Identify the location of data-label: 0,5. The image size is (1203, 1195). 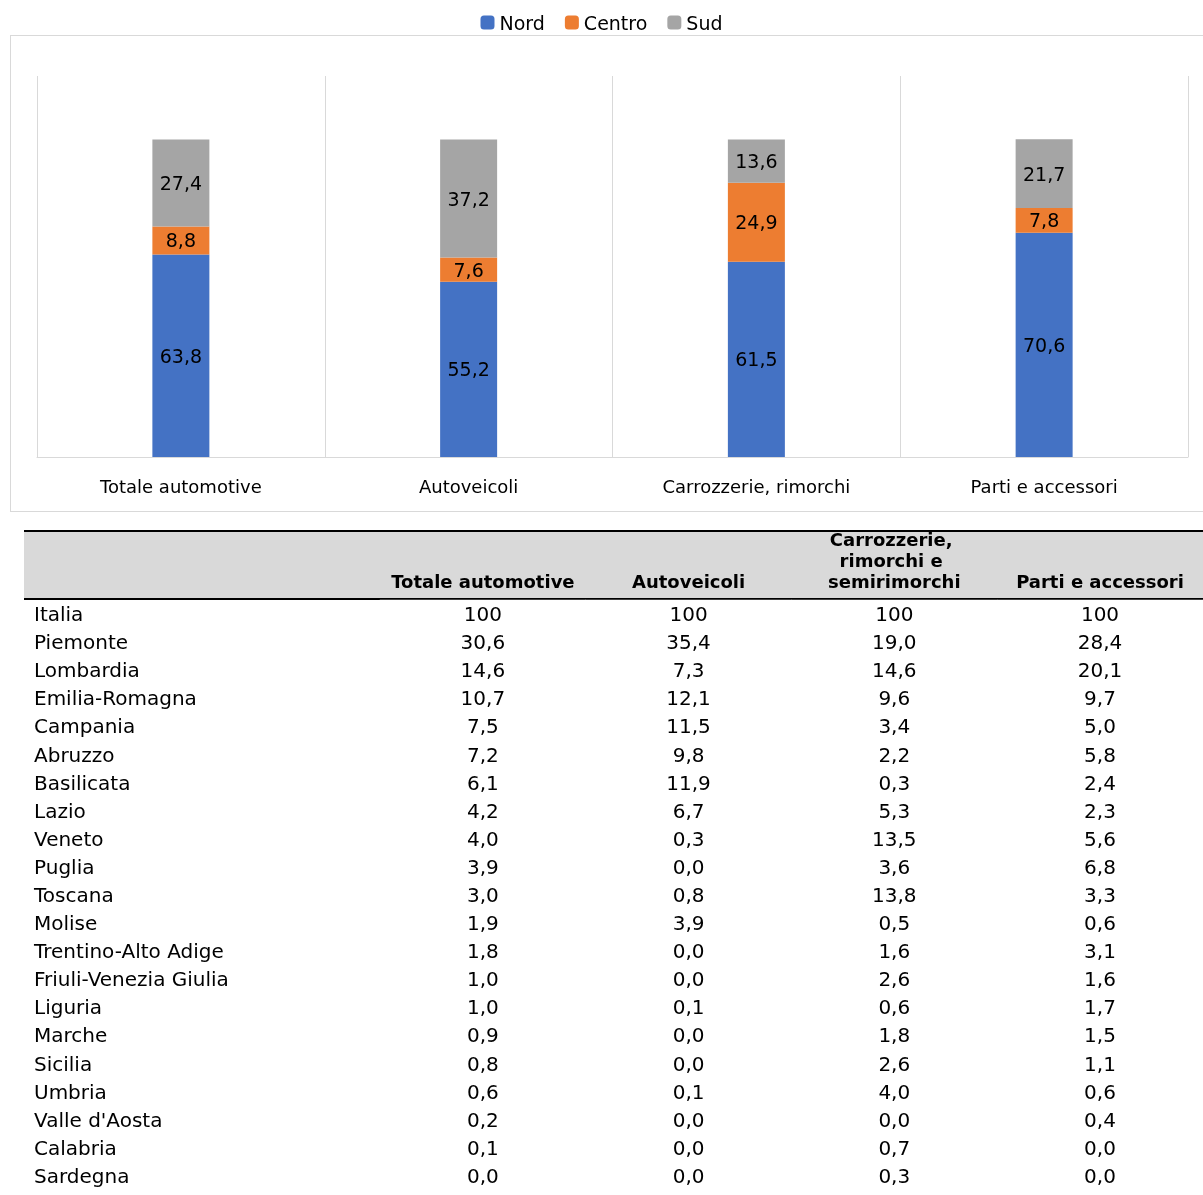
(894, 923).